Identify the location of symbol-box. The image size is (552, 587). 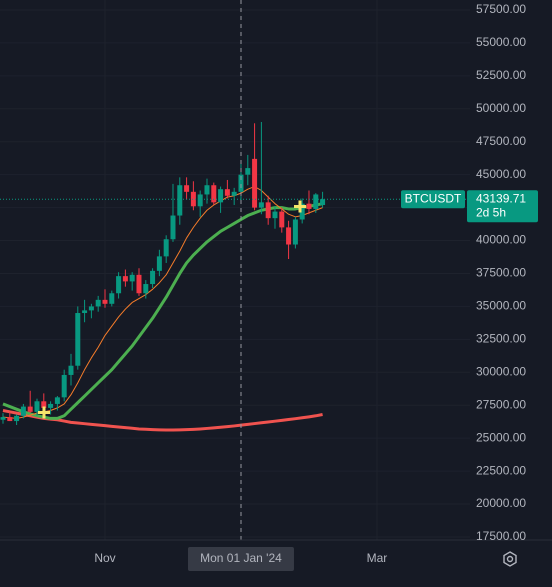
(433, 199).